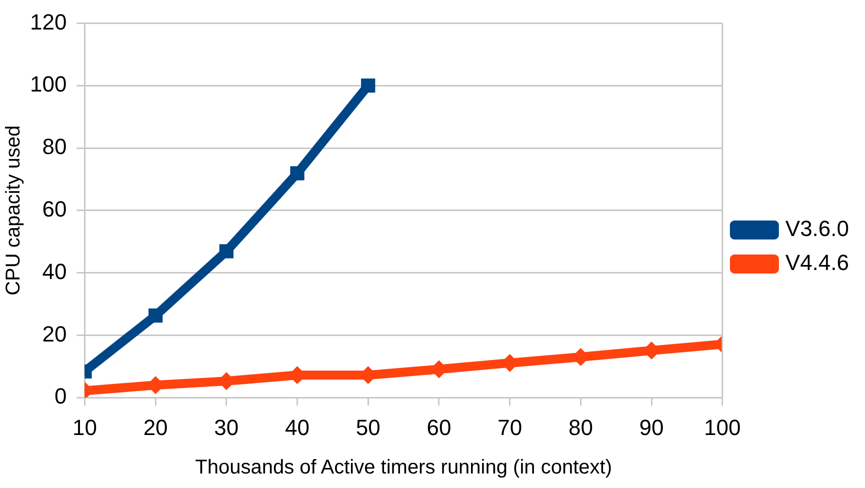 Image resolution: width=865 pixels, height=488 pixels. What do you see at coordinates (510, 427) in the screenshot?
I see `x-tick-label: 70` at bounding box center [510, 427].